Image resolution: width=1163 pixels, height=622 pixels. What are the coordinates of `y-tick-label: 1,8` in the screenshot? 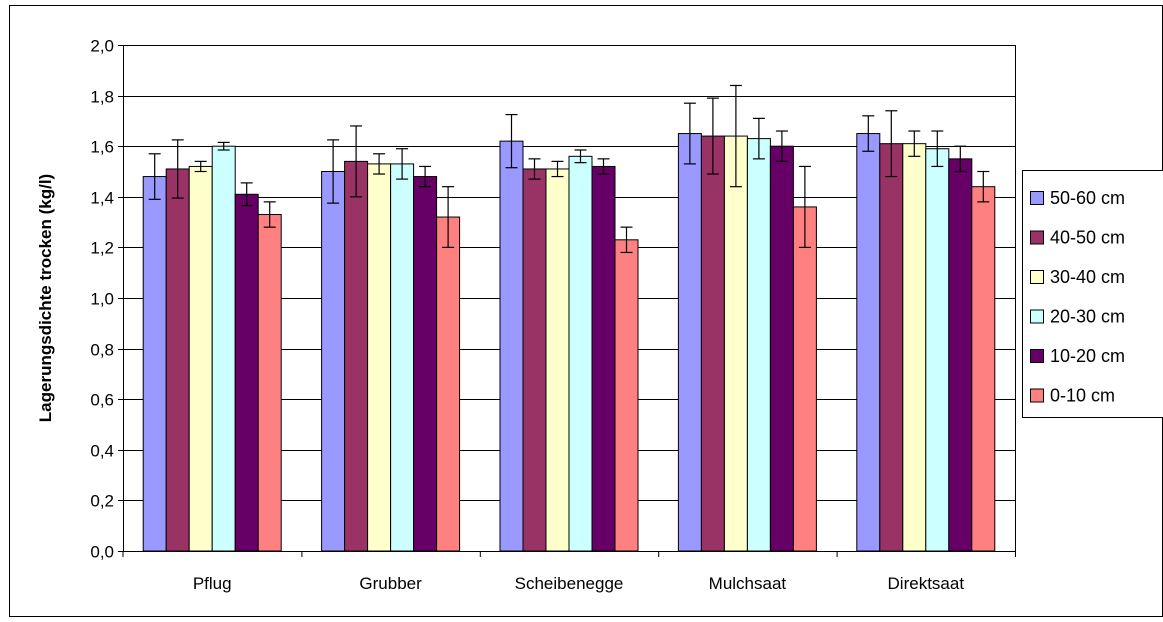 It's located at (102, 97).